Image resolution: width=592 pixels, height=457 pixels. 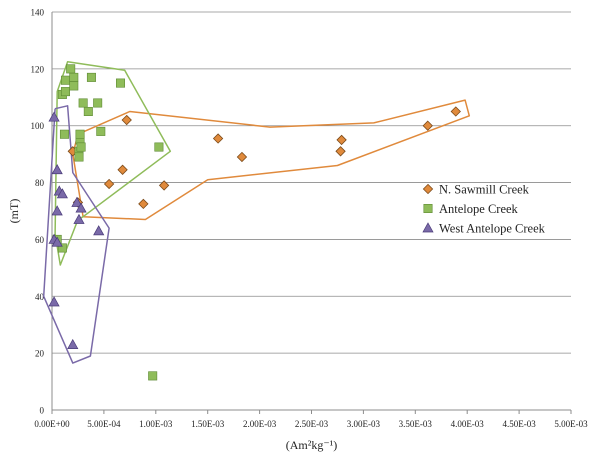 What do you see at coordinates (416, 424) in the screenshot?
I see `x-tick-label: 3.50E-03` at bounding box center [416, 424].